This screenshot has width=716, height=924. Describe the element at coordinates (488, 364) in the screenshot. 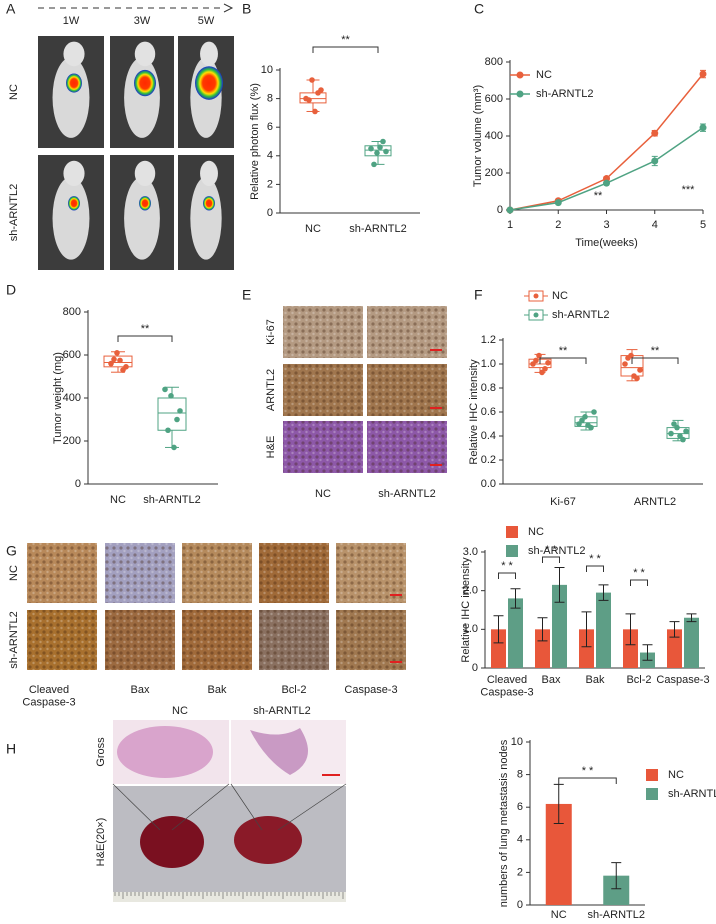

I see `y-tick-label: 1.0` at that location.